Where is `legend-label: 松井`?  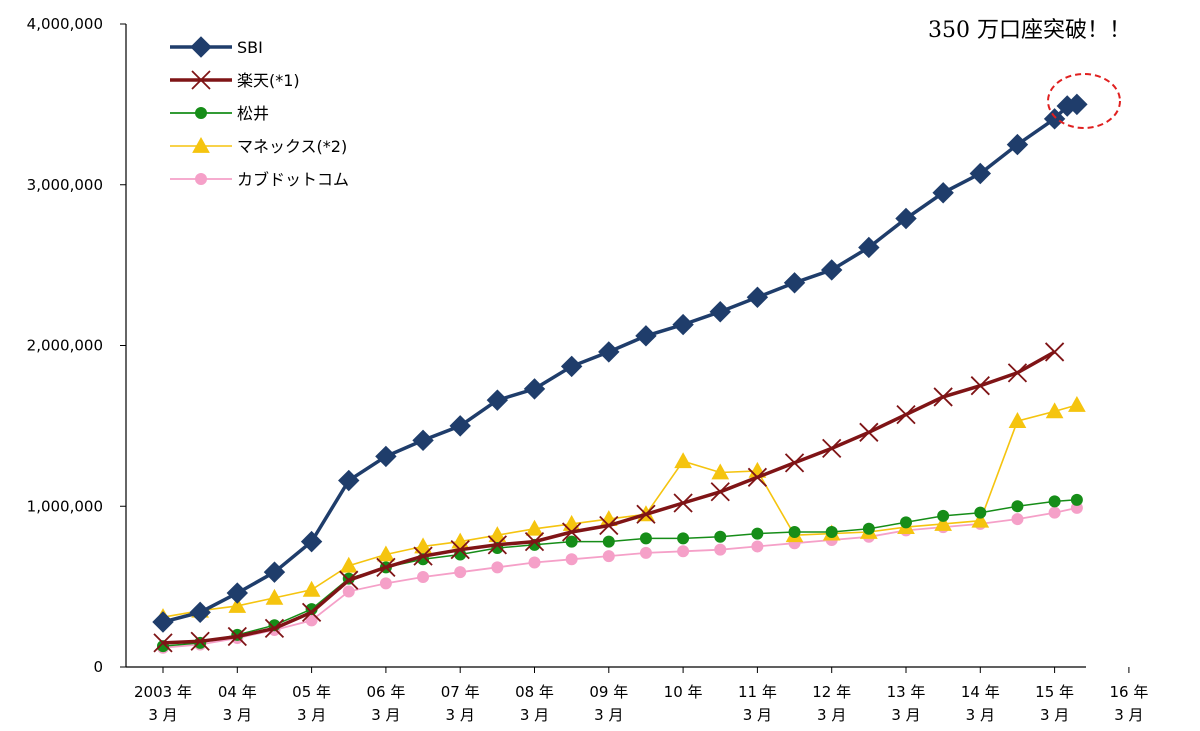 legend-label: 松井 is located at coordinates (253, 113).